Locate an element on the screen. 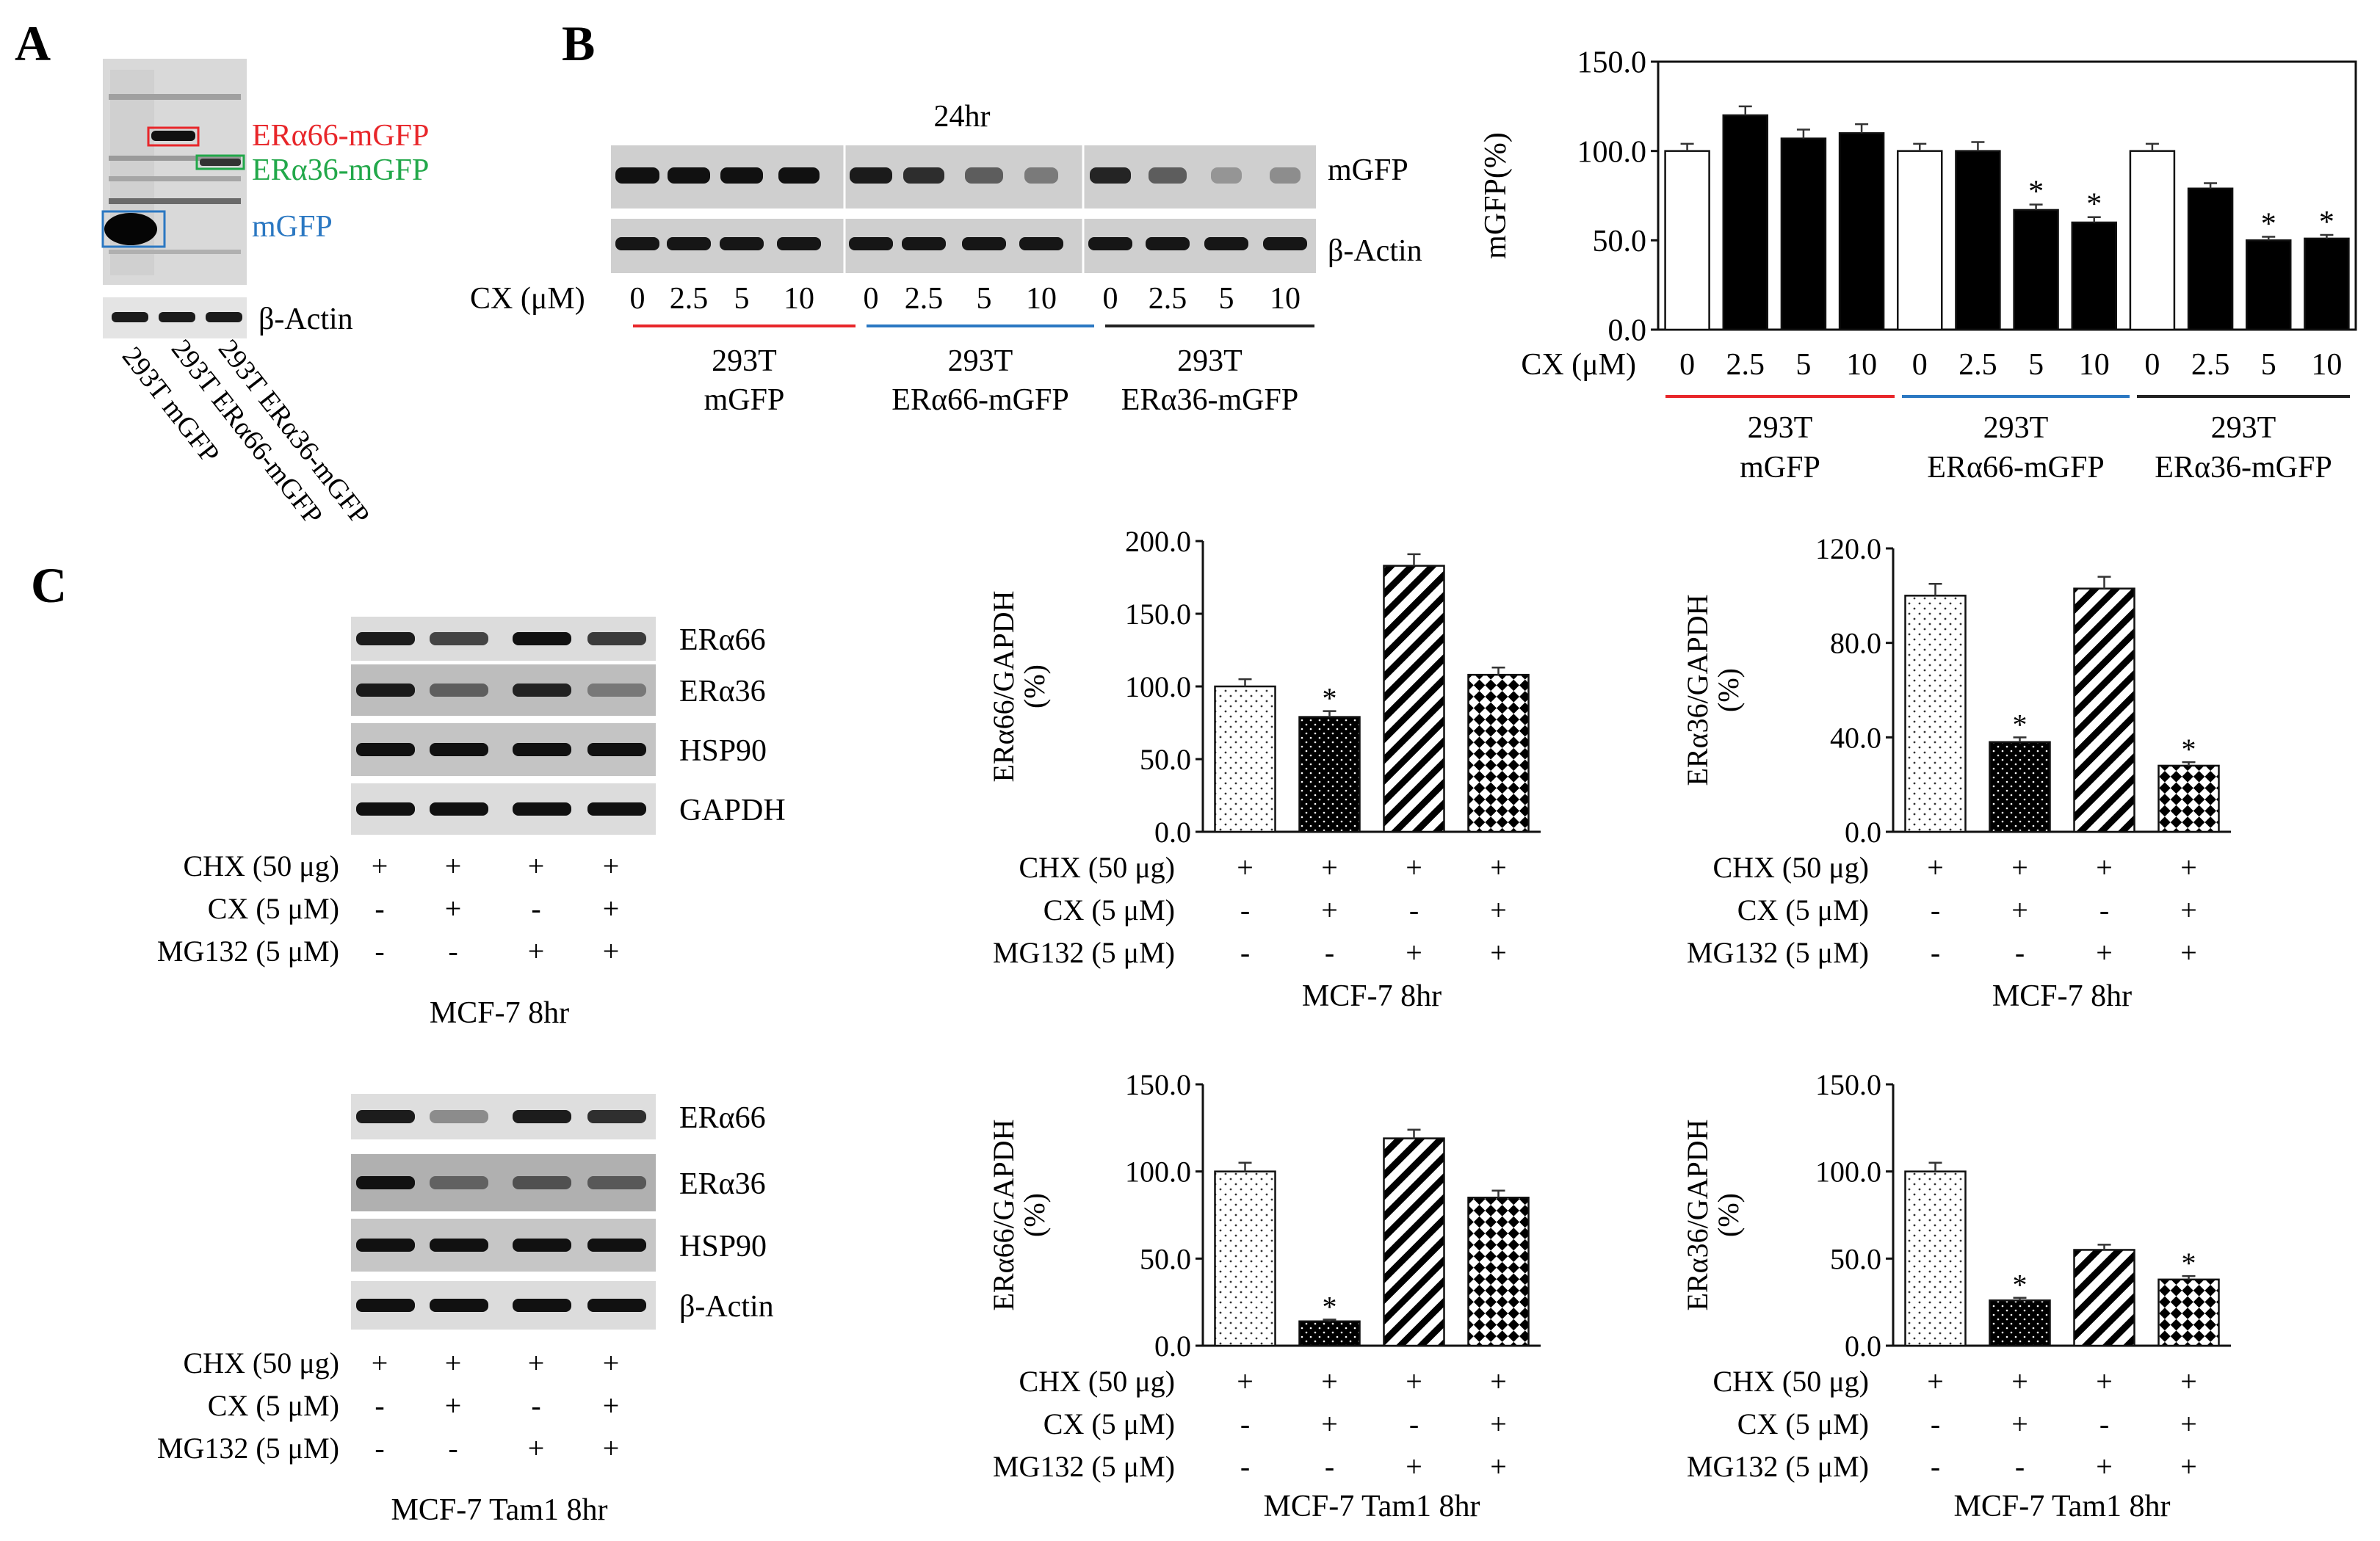  group-label: ERα36-mGFP is located at coordinates (2243, 468).